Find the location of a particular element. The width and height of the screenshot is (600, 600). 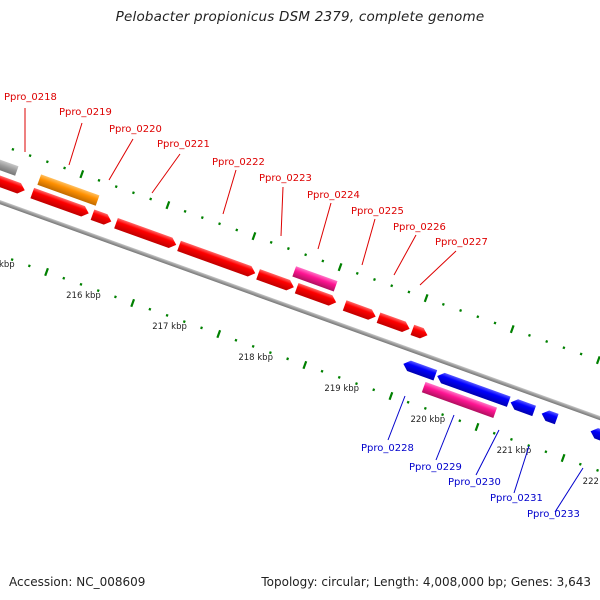

gene-label-ppro-0219: Ppro_0219 is located at coordinates (85, 112).